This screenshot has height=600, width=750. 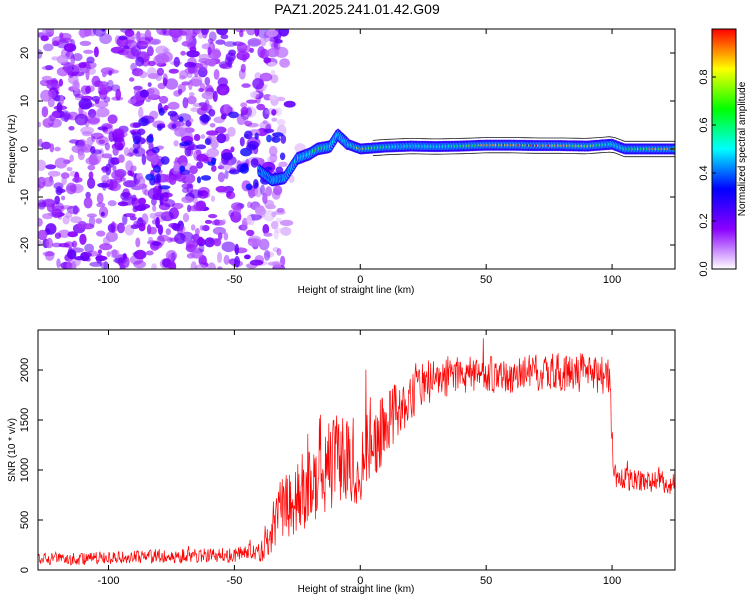 I want to click on y-tick-label: 1500, so click(x=25, y=420).